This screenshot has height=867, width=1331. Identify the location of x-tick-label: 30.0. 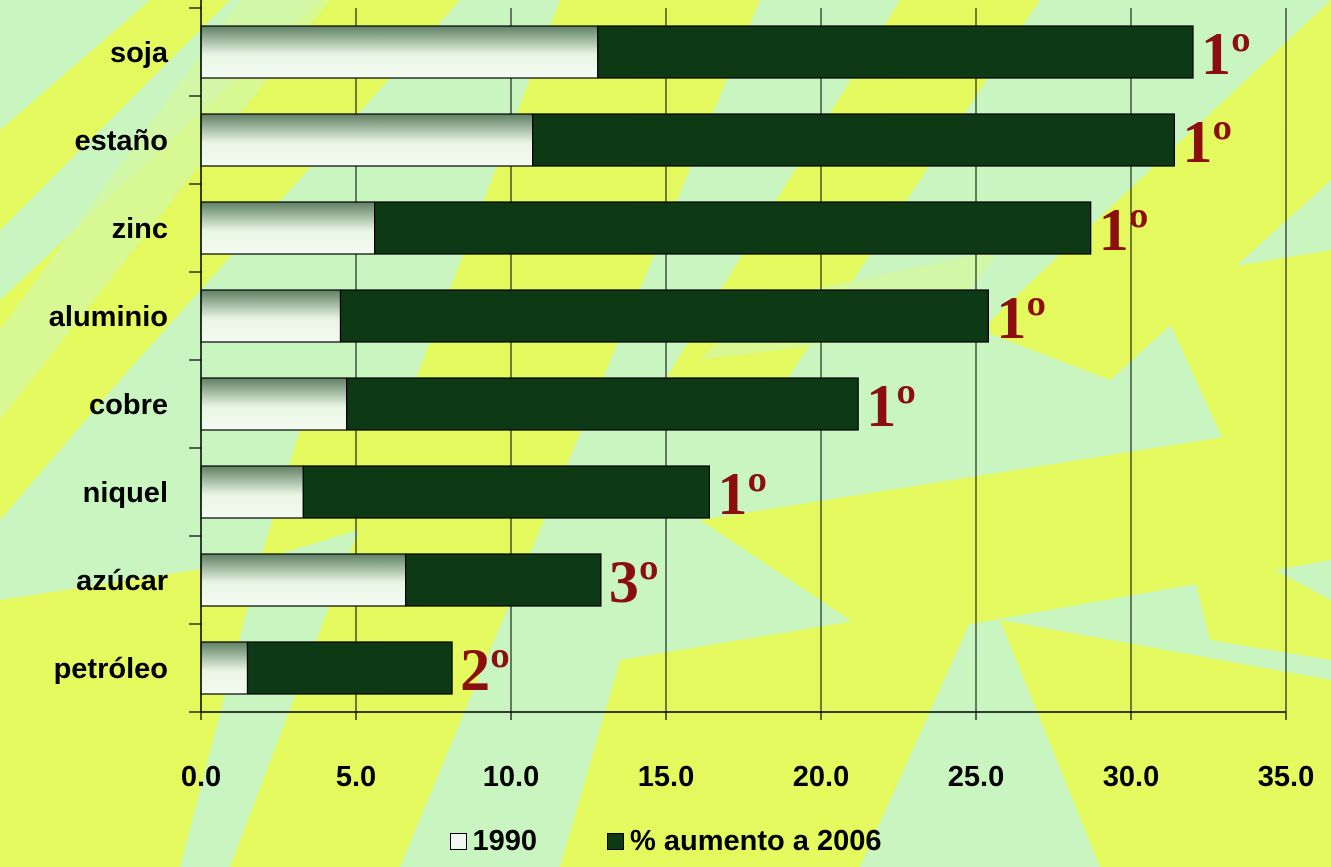
(1131, 777).